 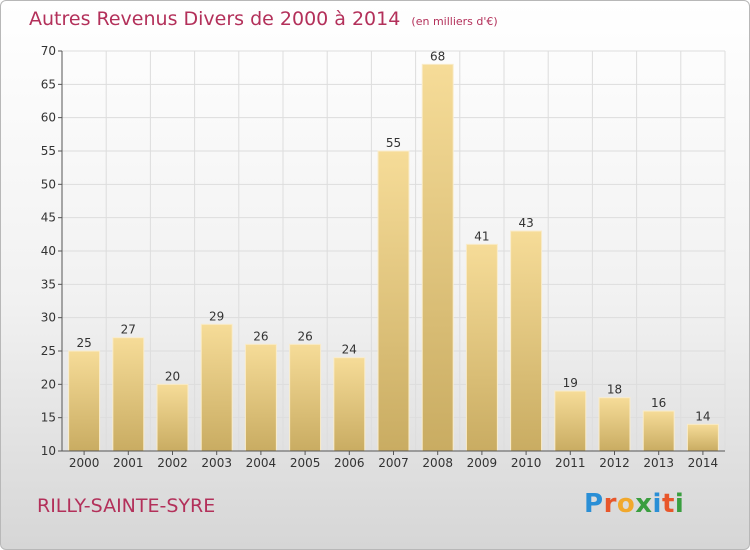 I want to click on bar-value-label: 27, so click(x=128, y=330).